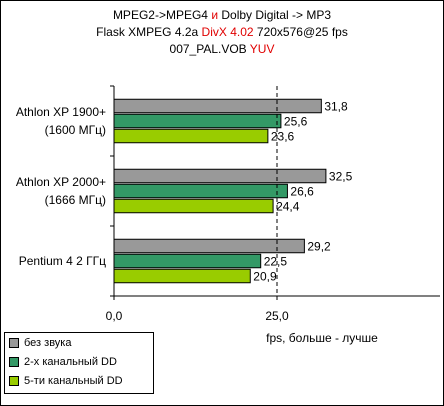 The height and width of the screenshot is (406, 444). What do you see at coordinates (262, 49) in the screenshot?
I see `title-highlight: YUV` at bounding box center [262, 49].